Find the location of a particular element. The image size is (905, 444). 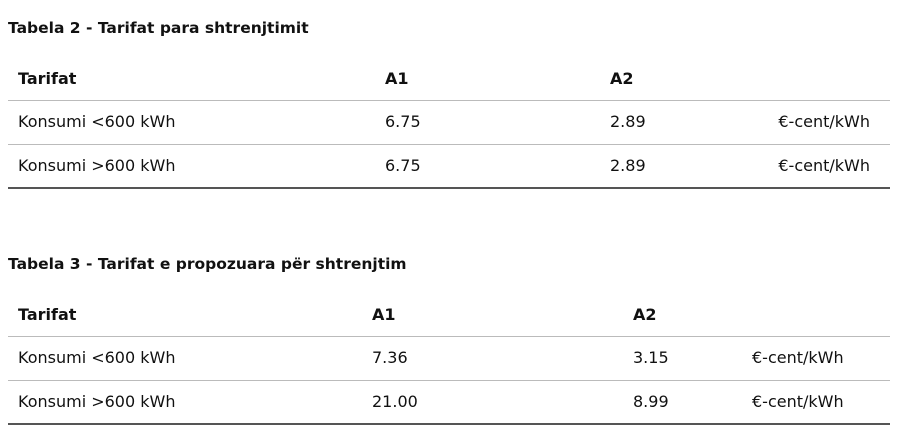

table-cell: 21.00 is located at coordinates (395, 401).